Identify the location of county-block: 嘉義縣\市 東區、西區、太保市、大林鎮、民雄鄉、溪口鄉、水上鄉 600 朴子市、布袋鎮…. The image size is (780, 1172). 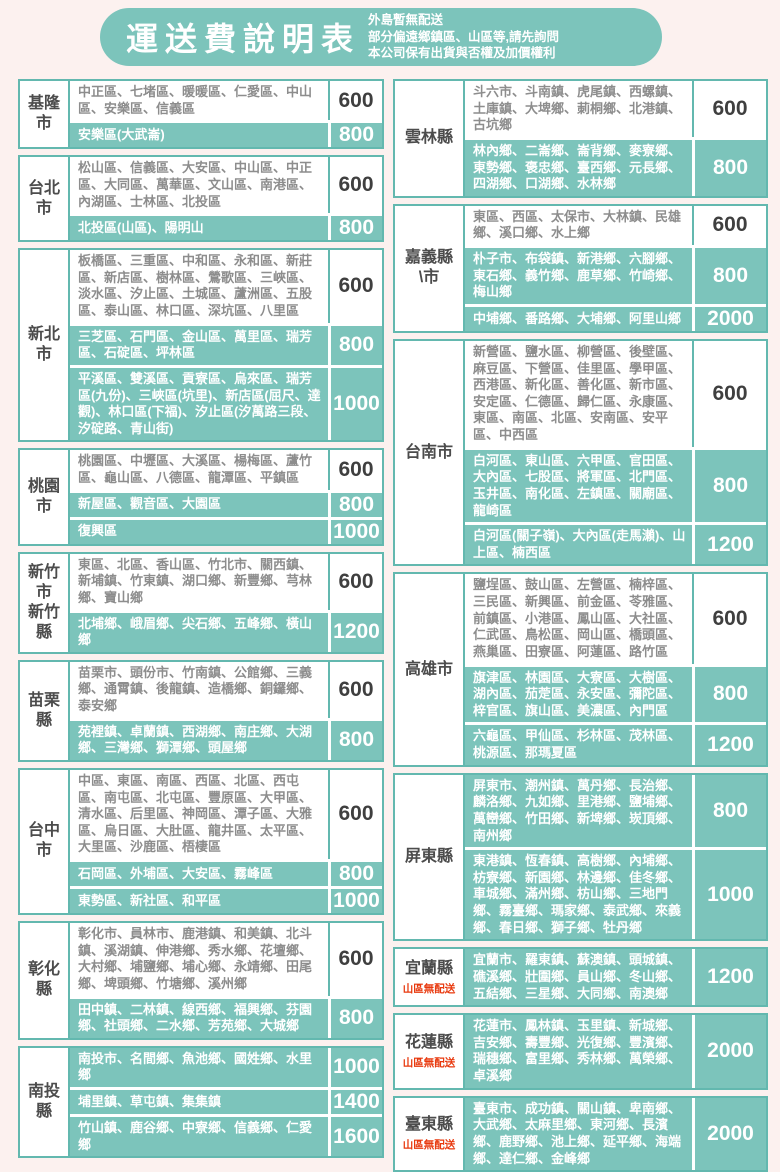
(580, 268).